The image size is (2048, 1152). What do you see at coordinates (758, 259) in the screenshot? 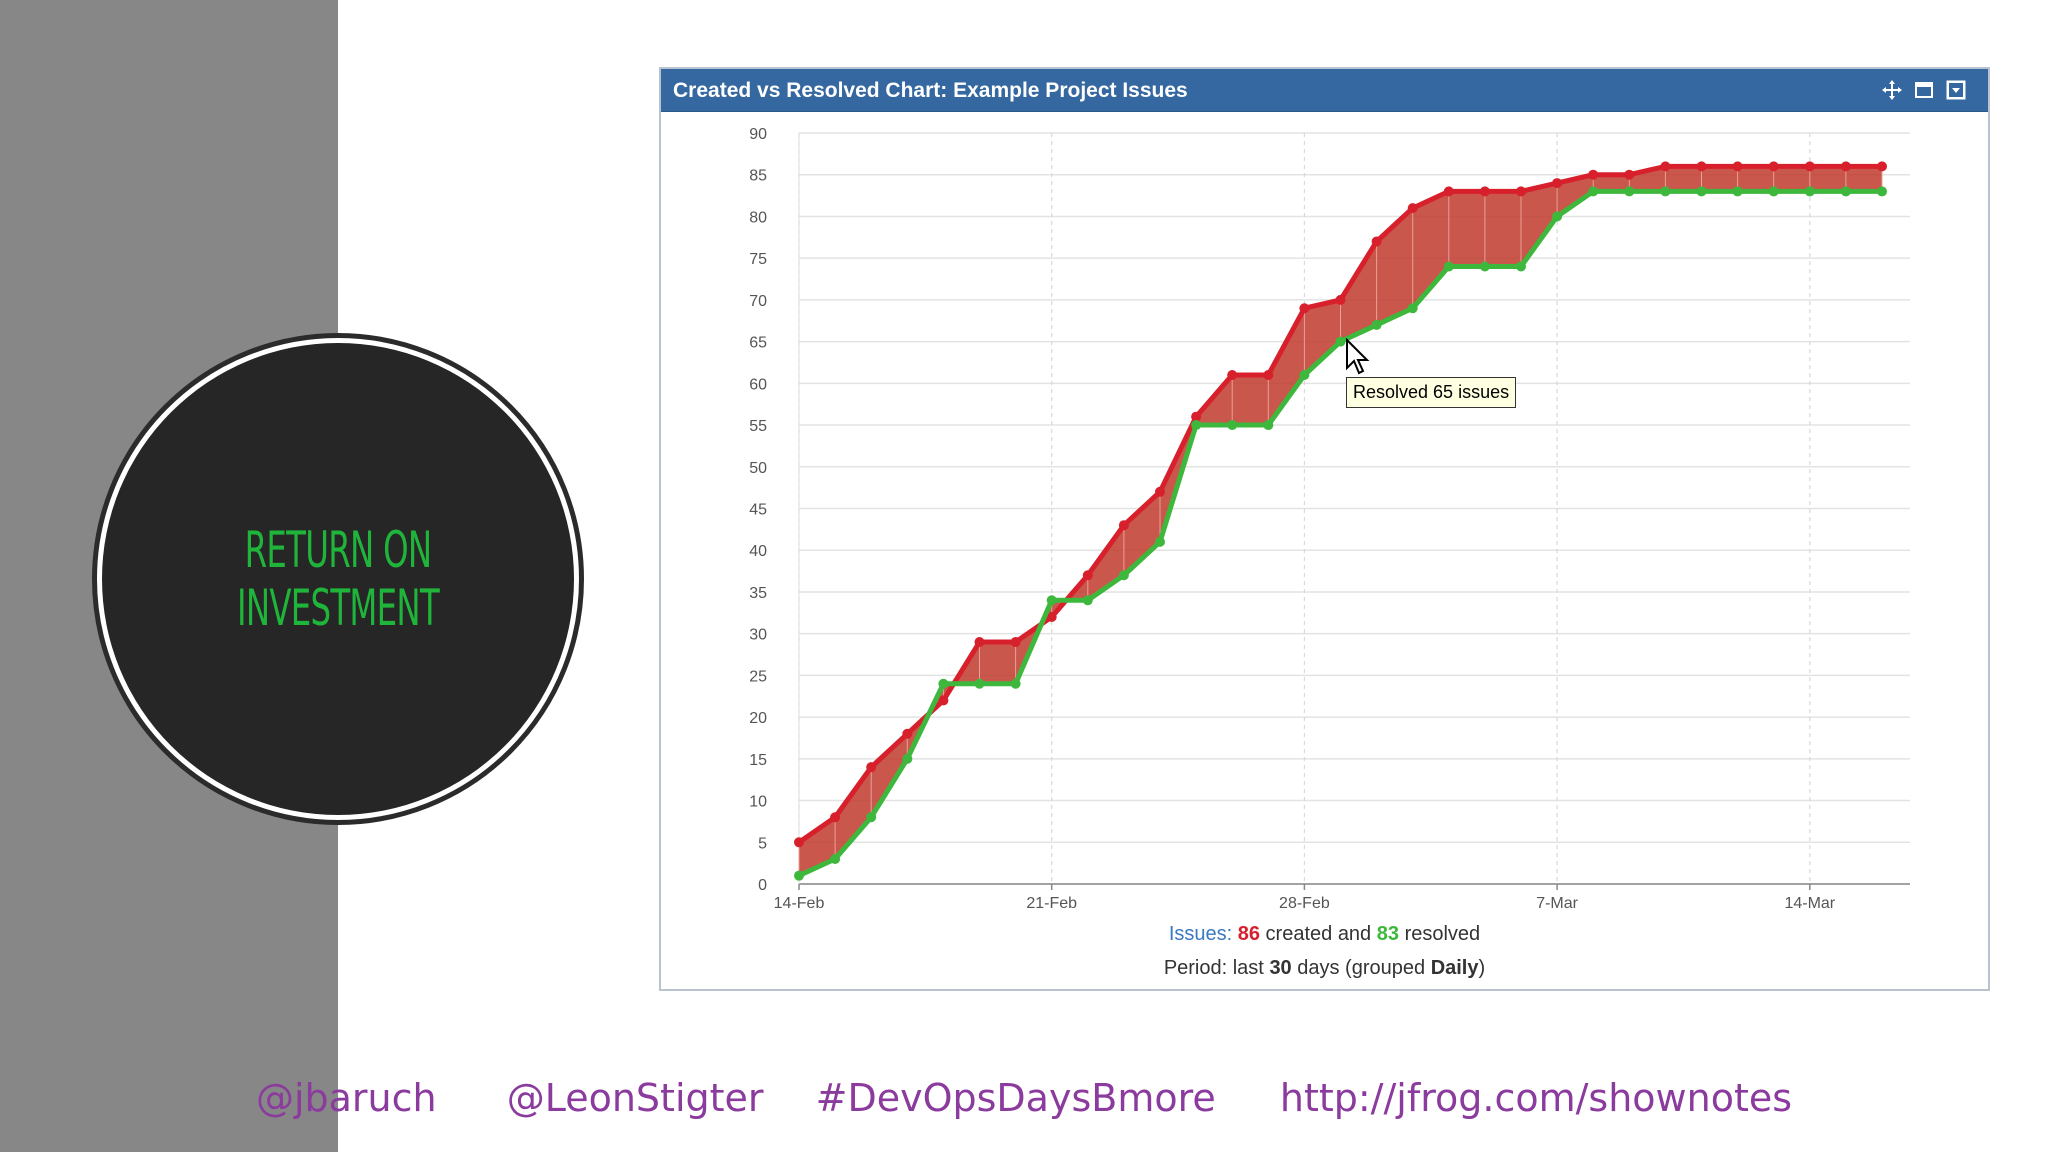
I see `y-tick-label: 75` at bounding box center [758, 259].